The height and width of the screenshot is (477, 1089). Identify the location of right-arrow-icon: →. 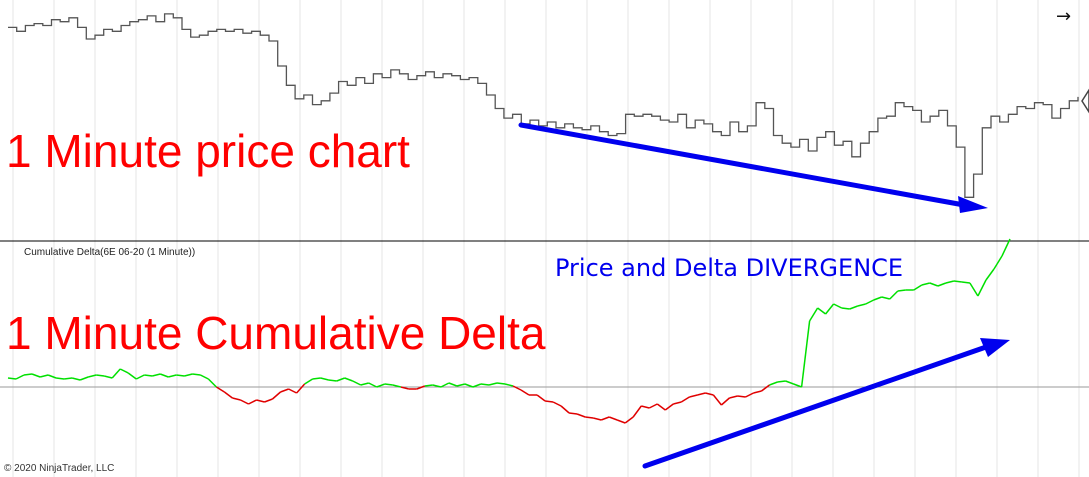
(1064, 16).